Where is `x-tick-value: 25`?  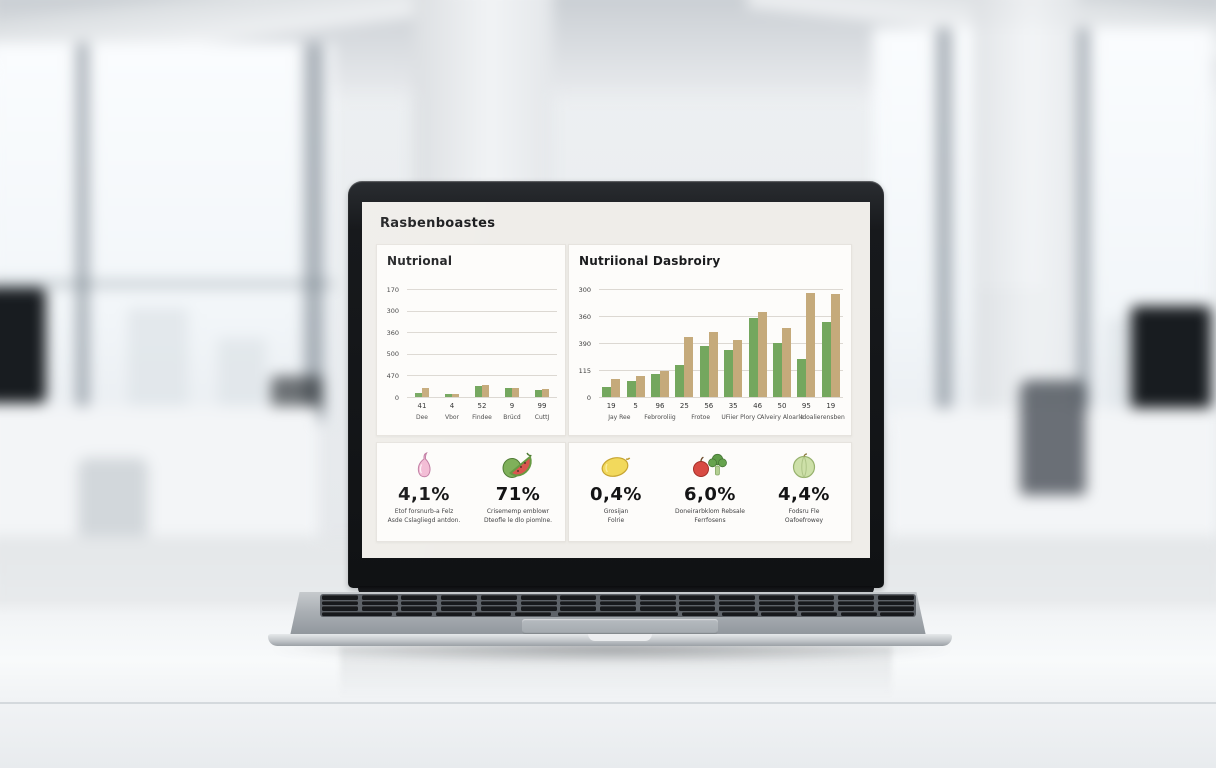
x-tick-value: 25 is located at coordinates (684, 406).